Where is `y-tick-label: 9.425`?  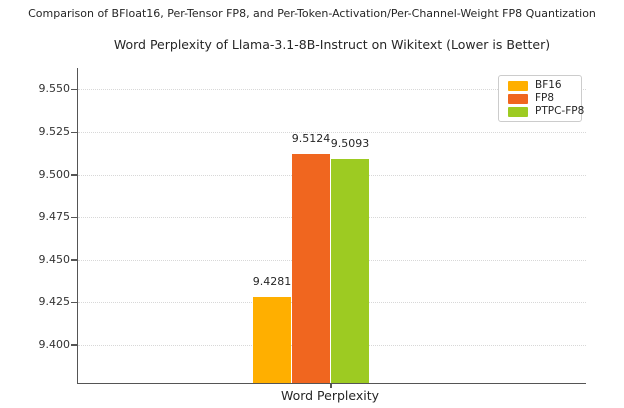 y-tick-label: 9.425 is located at coordinates (54, 302).